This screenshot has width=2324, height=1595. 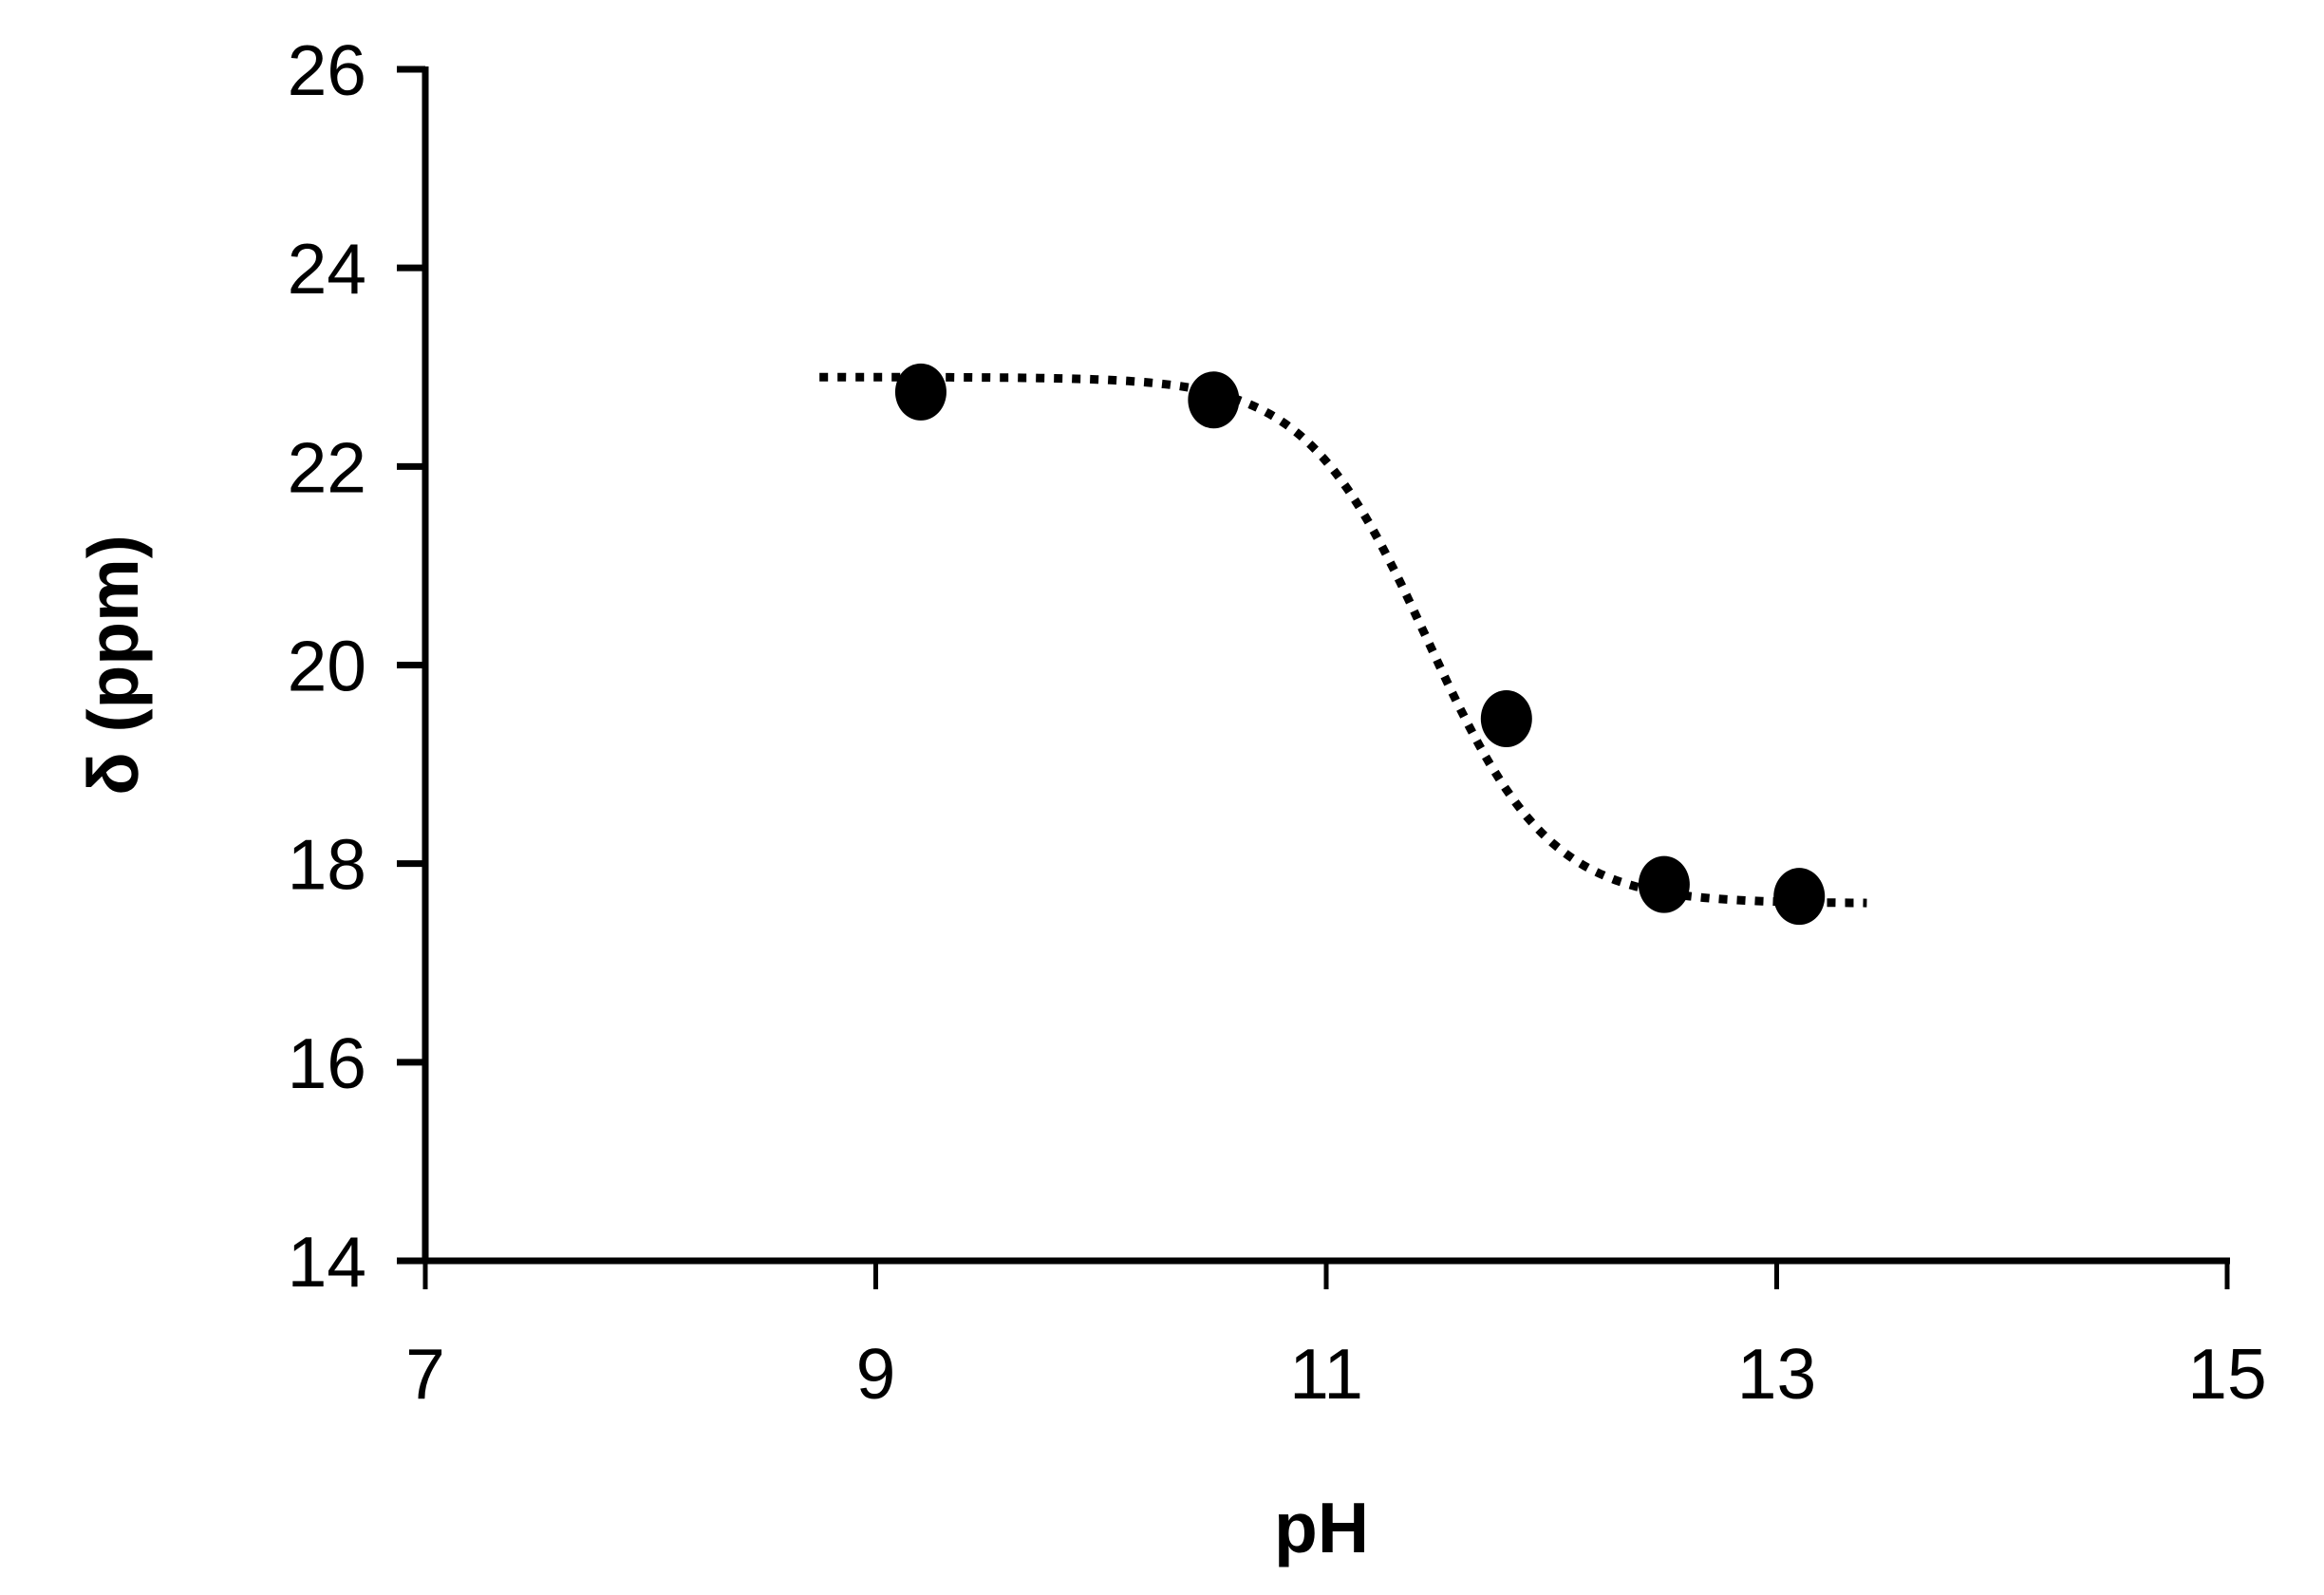 I want to click on data-points, so click(x=1360, y=644).